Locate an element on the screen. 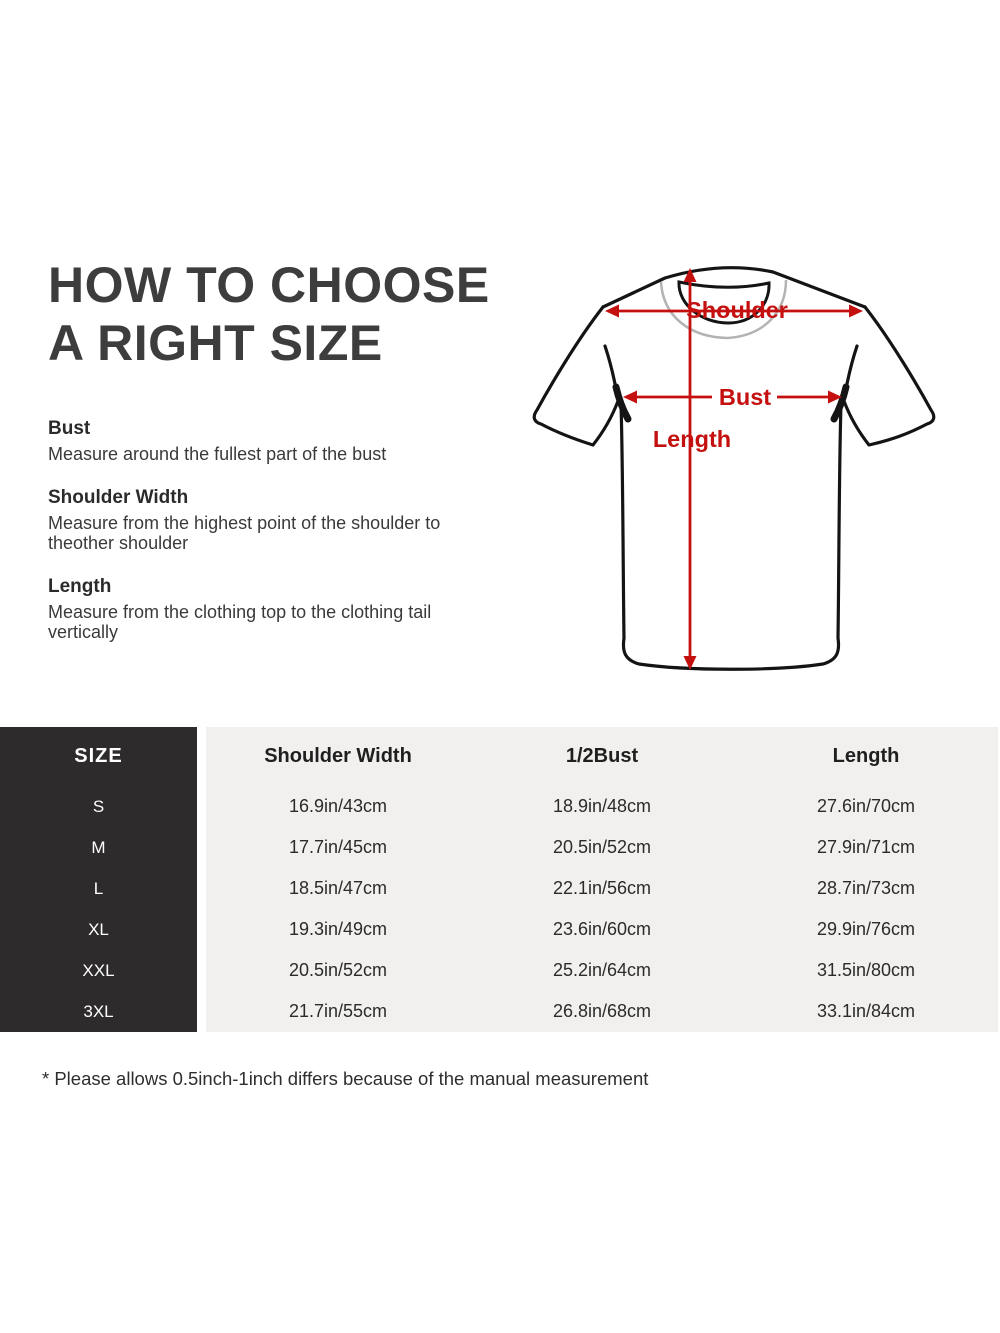 This screenshot has width=1000, height=1333. bust-arrowhead-left is located at coordinates (630, 397).